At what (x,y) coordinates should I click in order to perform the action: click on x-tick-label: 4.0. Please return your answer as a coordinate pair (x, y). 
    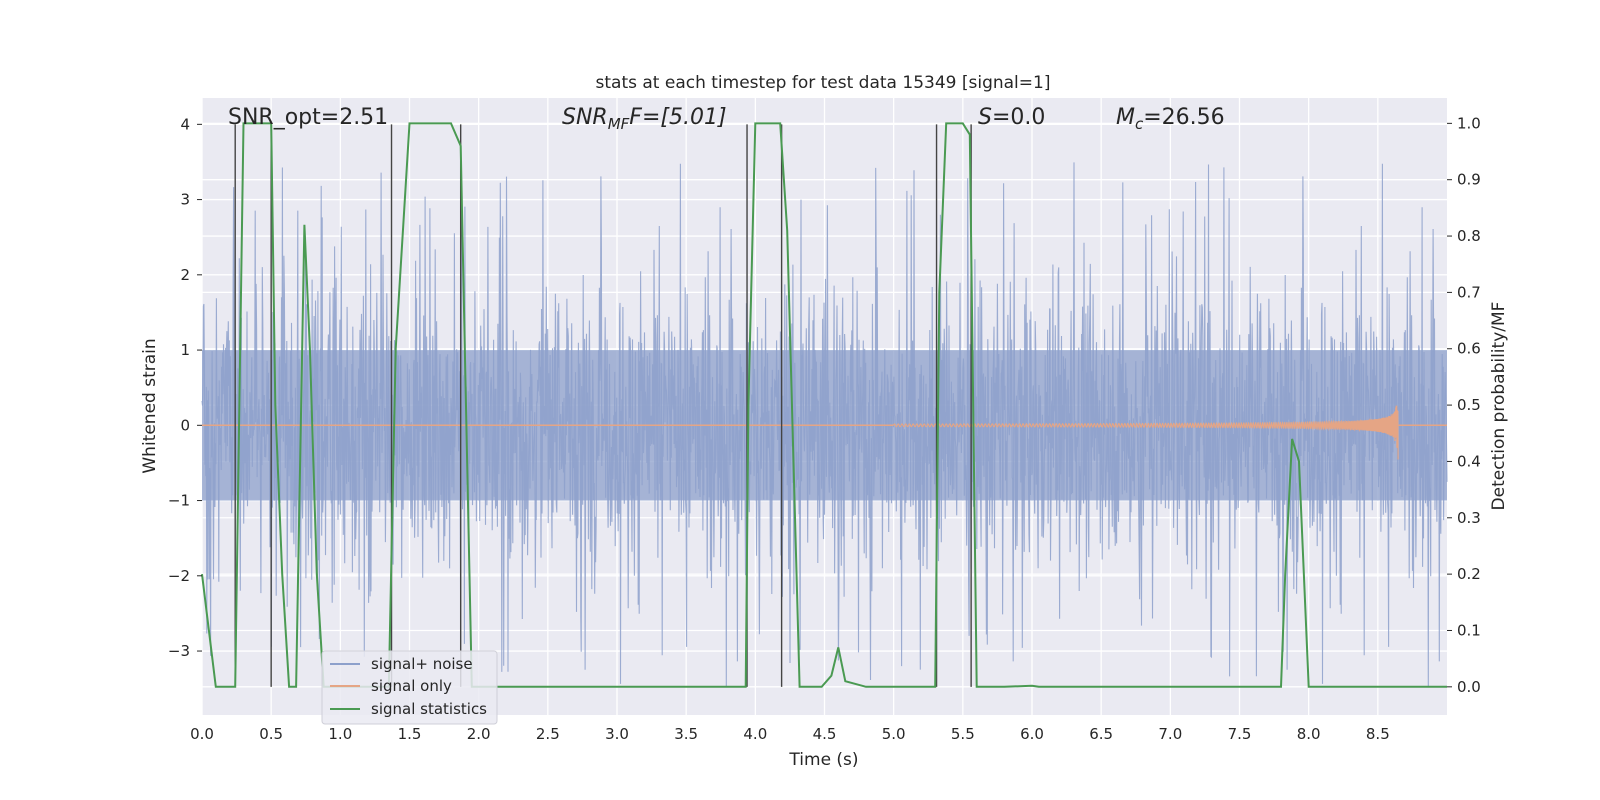
    Looking at the image, I should click on (755, 734).